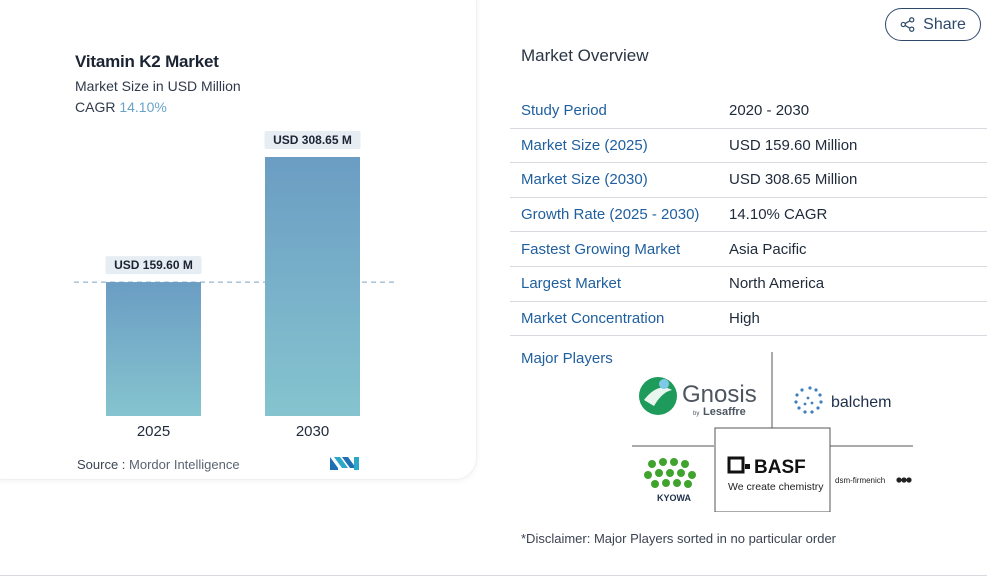 The width and height of the screenshot is (987, 577). I want to click on overview-value: USD 308.65 Million, so click(793, 180).